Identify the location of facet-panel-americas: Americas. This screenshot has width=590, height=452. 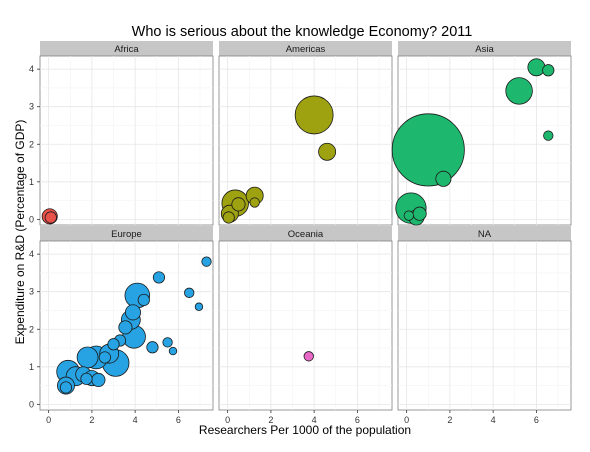
(305, 133).